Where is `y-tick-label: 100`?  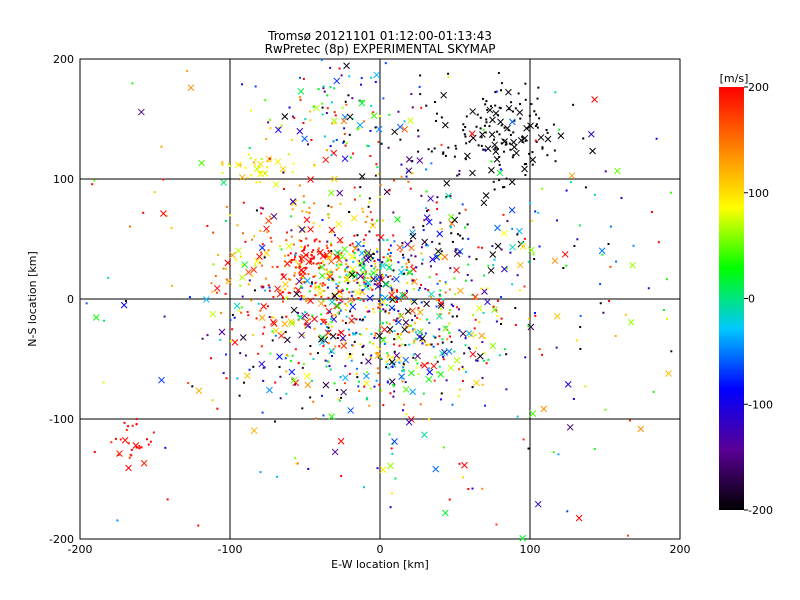
y-tick-label: 100 is located at coordinates (63, 179).